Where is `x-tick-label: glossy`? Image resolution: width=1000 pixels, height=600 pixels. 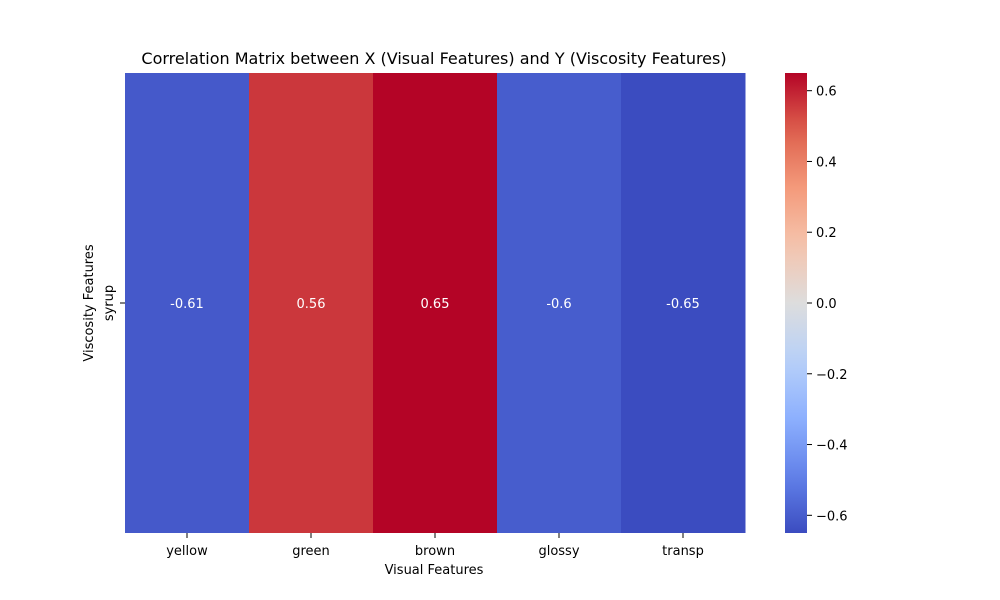
x-tick-label: glossy is located at coordinates (558, 551).